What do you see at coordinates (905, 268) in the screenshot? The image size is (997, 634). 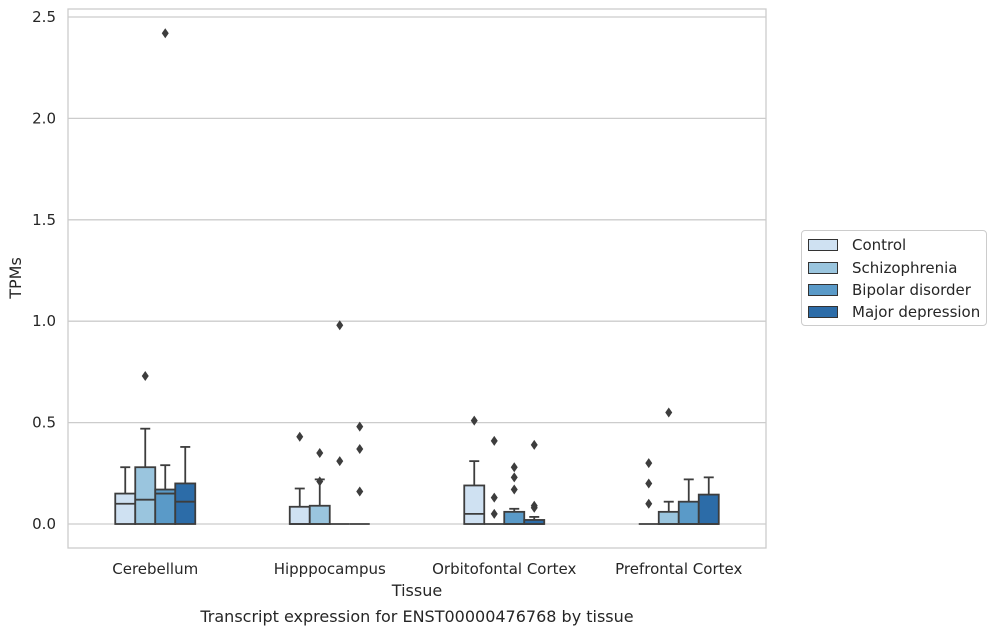 I see `legend-label-schizophrenia: Schizophrenia` at bounding box center [905, 268].